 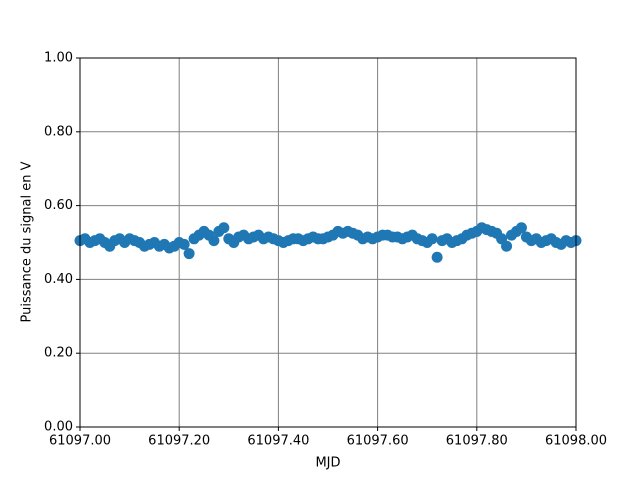 I want to click on y-tick-label: 1.00, so click(x=58, y=58).